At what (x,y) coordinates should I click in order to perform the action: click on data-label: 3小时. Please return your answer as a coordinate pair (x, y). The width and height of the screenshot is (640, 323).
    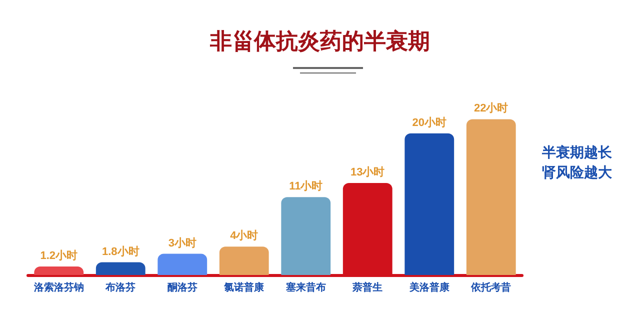
    Looking at the image, I should click on (182, 243).